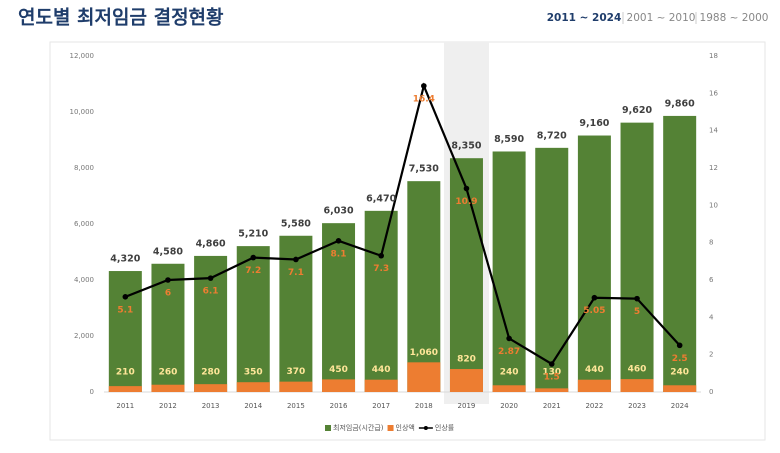 The image size is (780, 453). What do you see at coordinates (358, 427) in the screenshot?
I see `legend-label: 최저임금(시간급)` at bounding box center [358, 427].